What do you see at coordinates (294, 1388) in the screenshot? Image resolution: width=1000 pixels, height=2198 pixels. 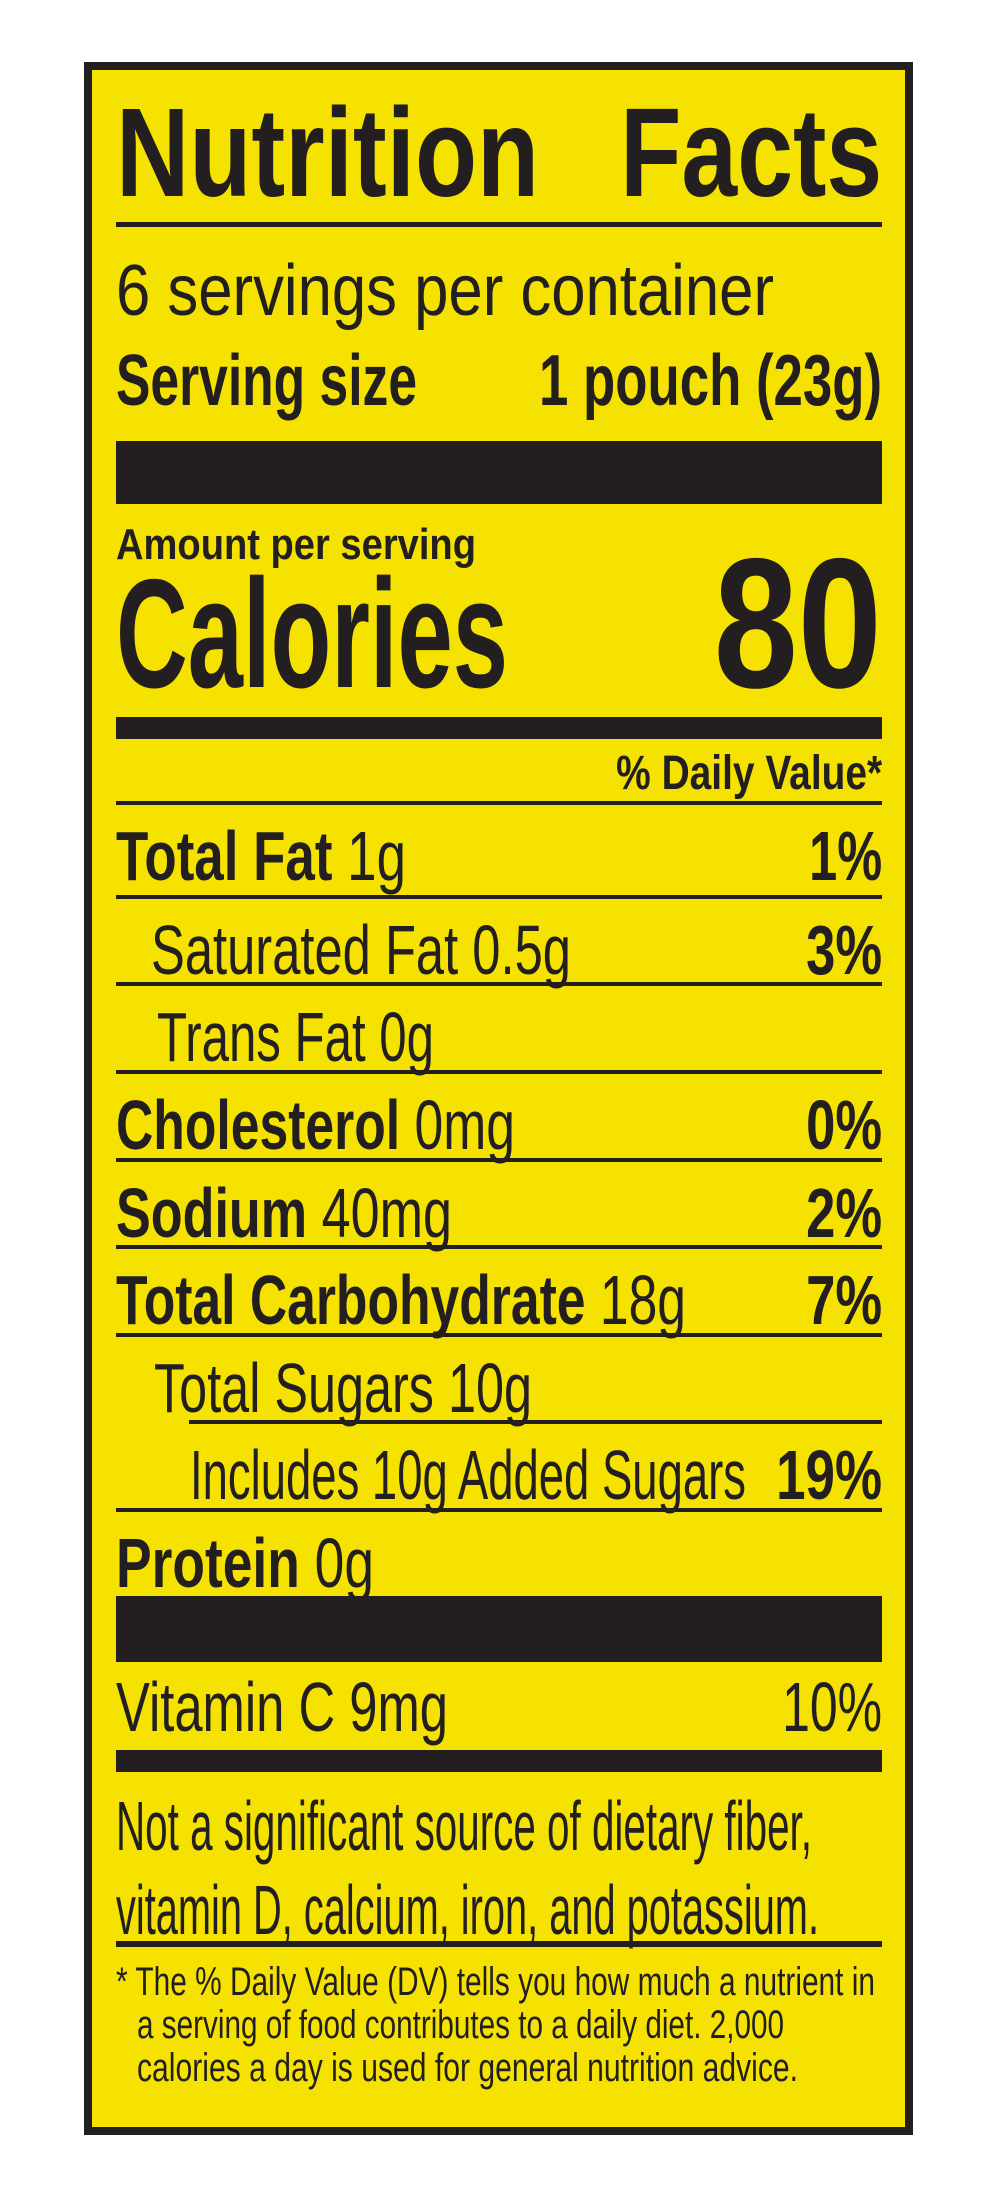 I see `nutrient-label: Total Sugars` at bounding box center [294, 1388].